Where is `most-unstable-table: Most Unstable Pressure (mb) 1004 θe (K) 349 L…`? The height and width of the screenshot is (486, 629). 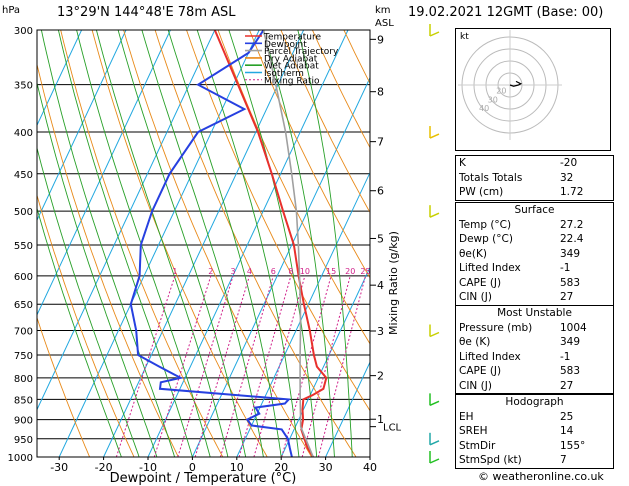 most-unstable-table: Most Unstable Pressure (mb) 1004 θe (K) 349 L… is located at coordinates (534, 349).